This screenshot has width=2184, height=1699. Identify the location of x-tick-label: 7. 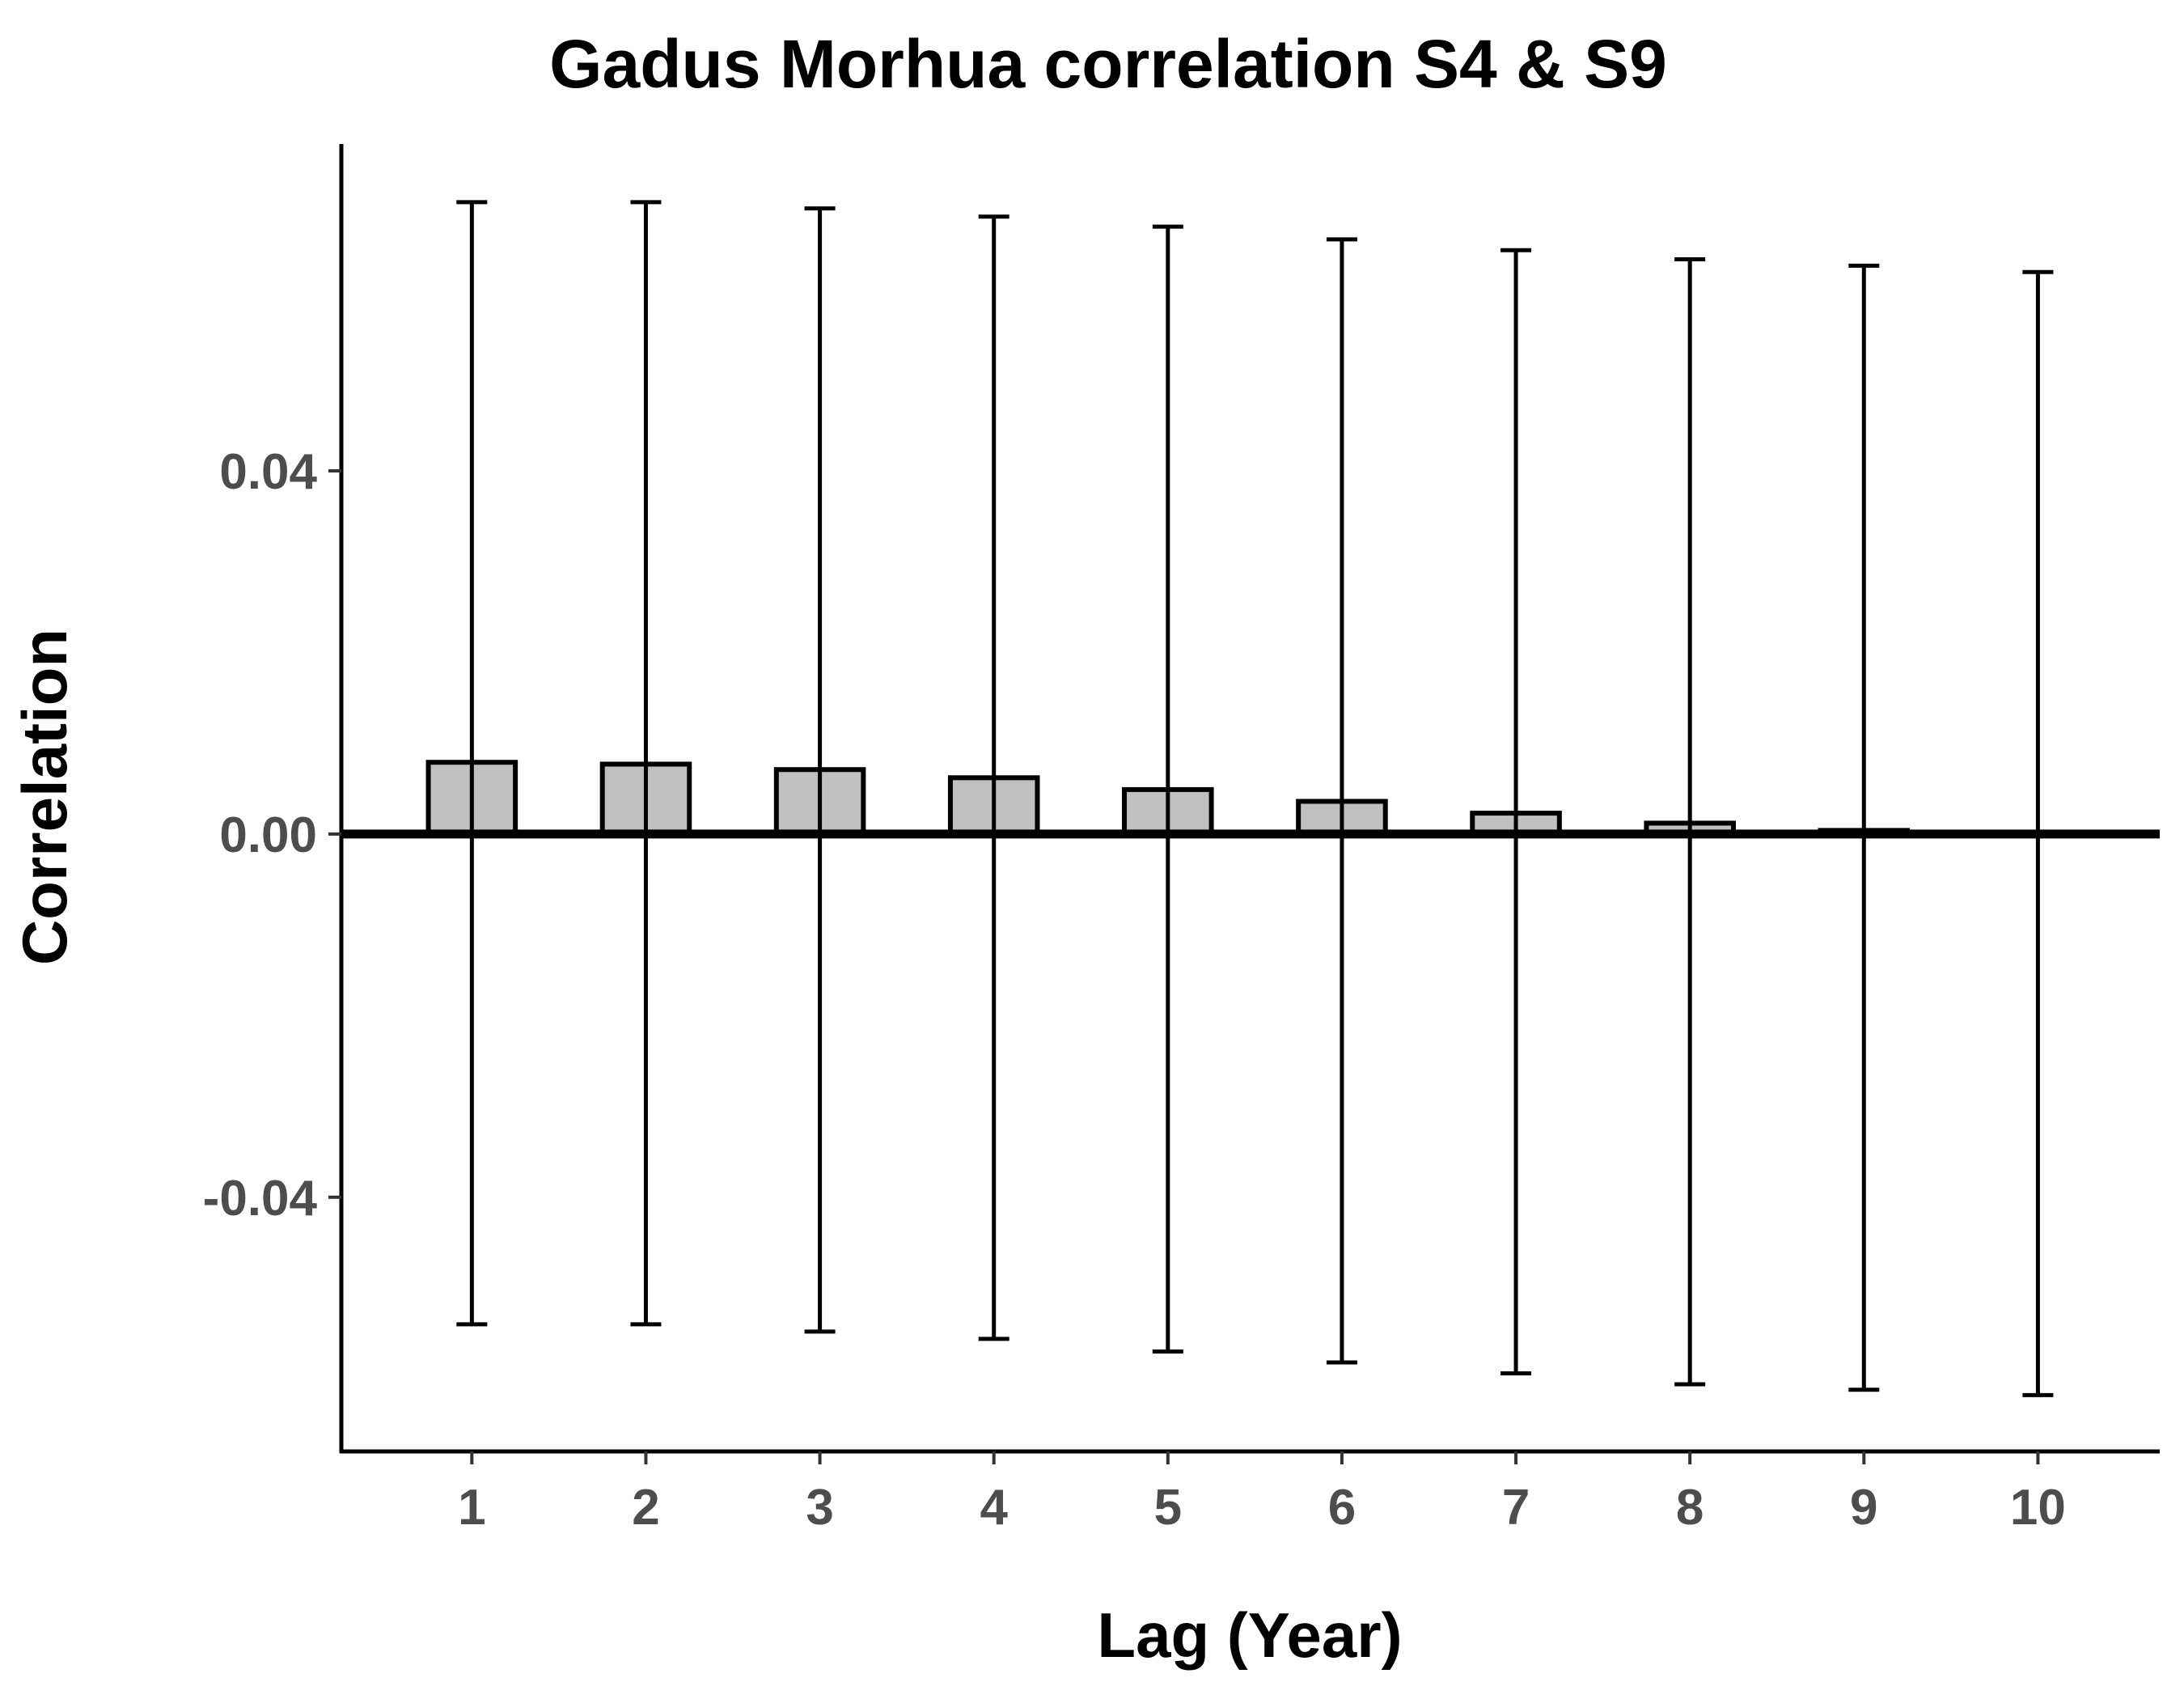
(1516, 1508).